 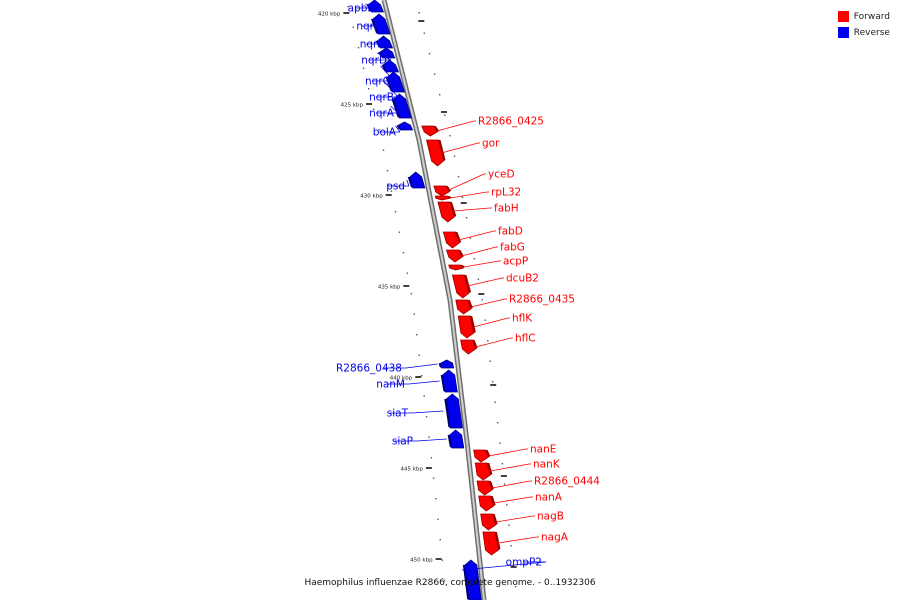 What do you see at coordinates (567, 482) in the screenshot?
I see `gene-label-R2866_0444: R2866_0444` at bounding box center [567, 482].